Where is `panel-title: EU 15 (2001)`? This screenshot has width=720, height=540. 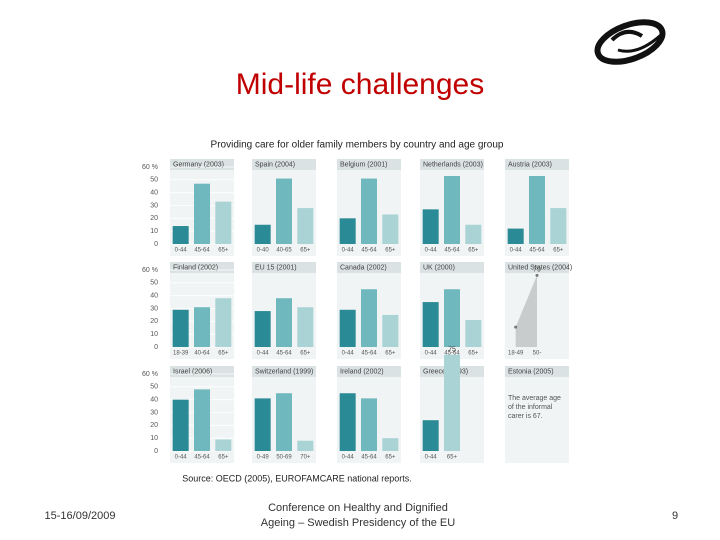
panel-title: EU 15 (2001) is located at coordinates (276, 267).